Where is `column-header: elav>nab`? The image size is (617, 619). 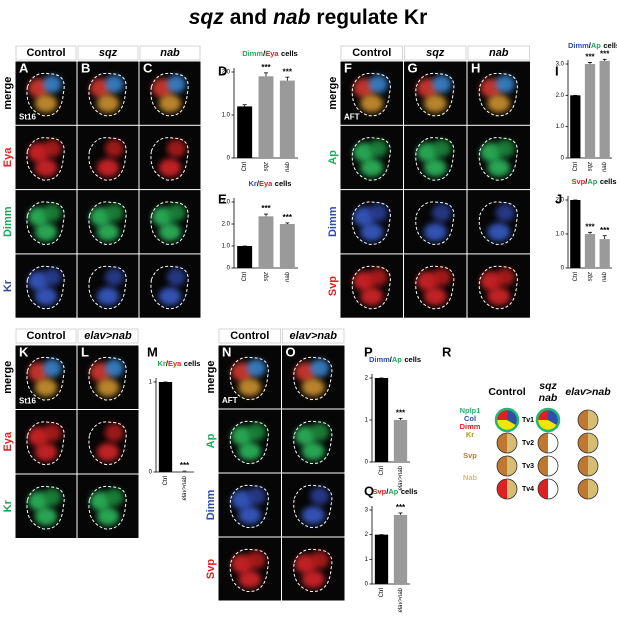 column-header: elav>nab is located at coordinates (314, 336).